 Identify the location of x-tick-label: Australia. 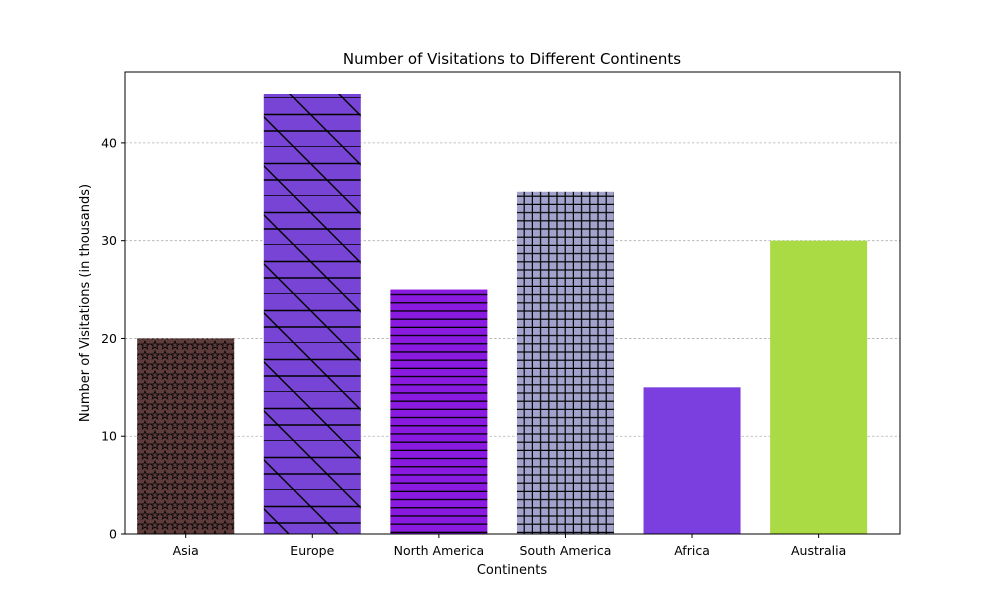
(818, 550).